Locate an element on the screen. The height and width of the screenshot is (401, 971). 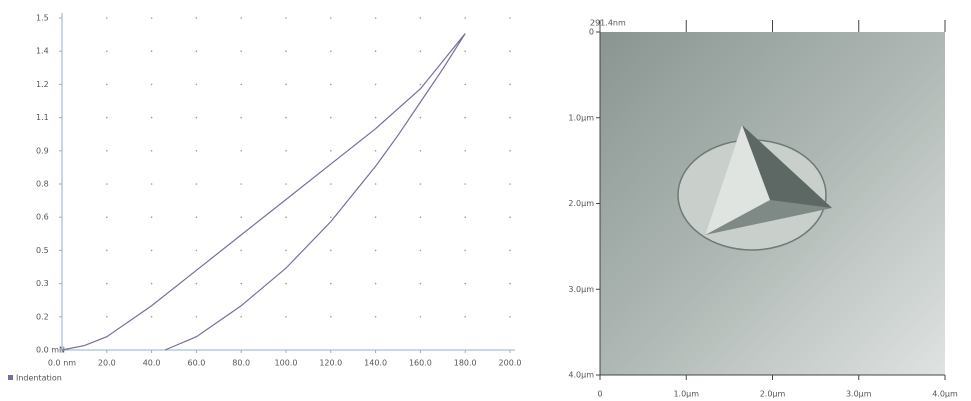
y-tick-label: 0.6 is located at coordinates (42, 217).